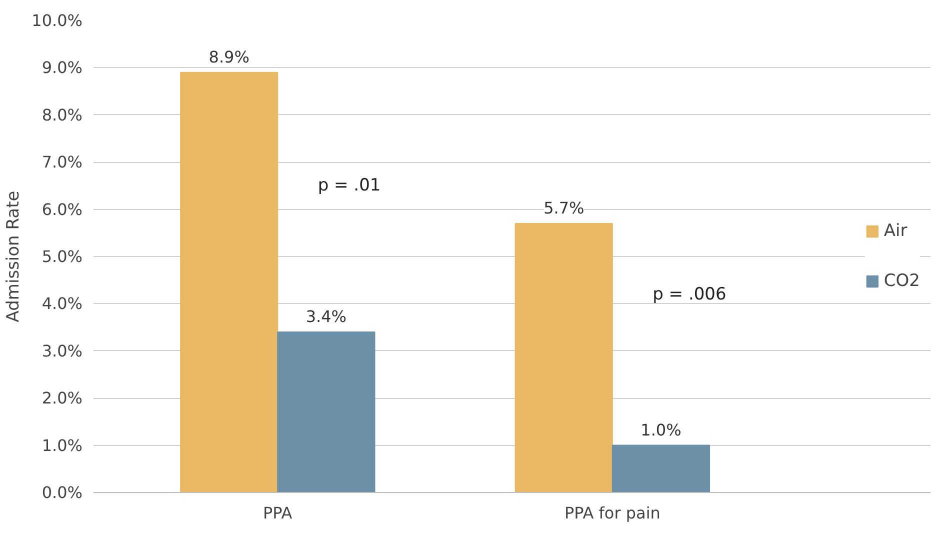  I want to click on y-tick-label: 5.0%, so click(62, 256).